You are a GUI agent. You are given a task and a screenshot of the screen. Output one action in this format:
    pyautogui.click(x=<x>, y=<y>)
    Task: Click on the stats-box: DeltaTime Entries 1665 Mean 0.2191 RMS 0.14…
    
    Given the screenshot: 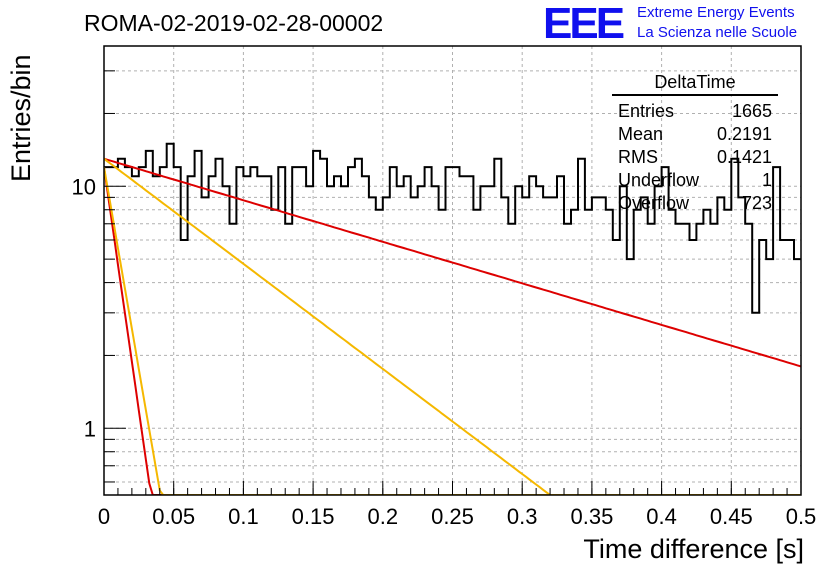 What is the action you would take?
    pyautogui.click(x=695, y=143)
    